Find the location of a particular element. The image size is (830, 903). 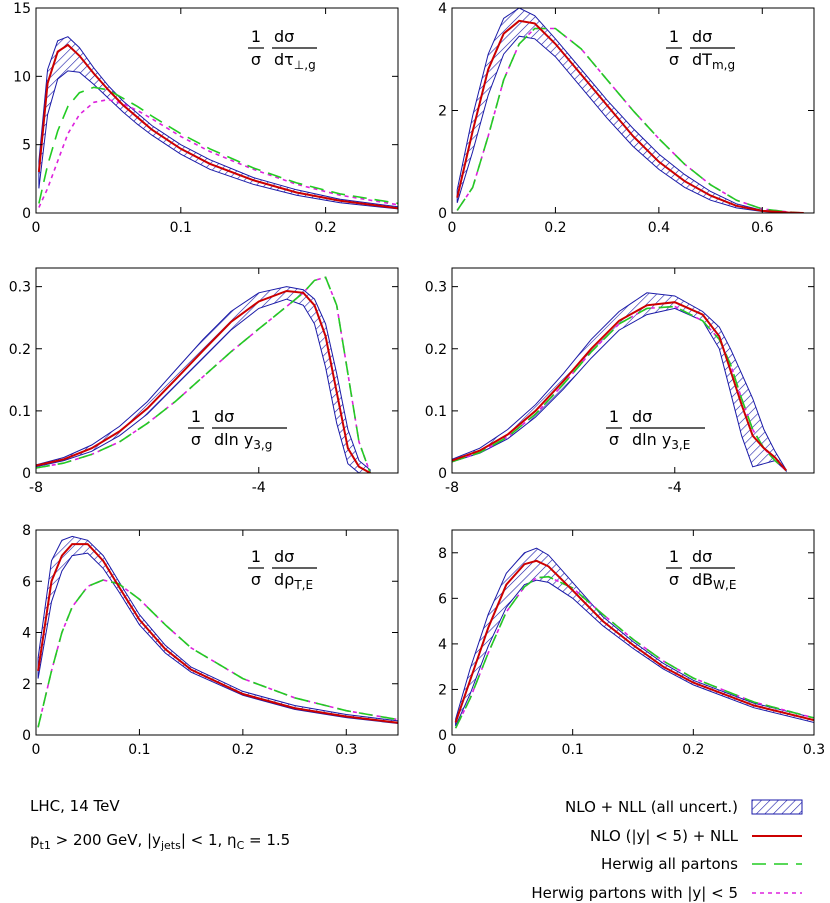

ylabel-den-subscript: 3,E is located at coordinates (680, 445).